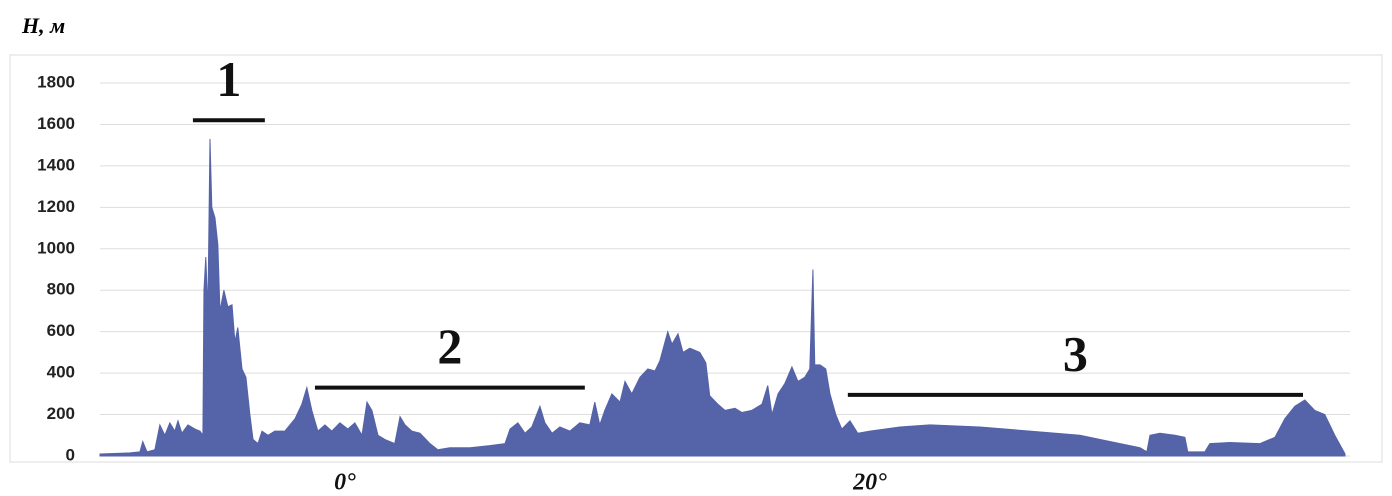 This screenshot has width=1392, height=496. What do you see at coordinates (449, 346) in the screenshot?
I see `range-label: 2` at bounding box center [449, 346].